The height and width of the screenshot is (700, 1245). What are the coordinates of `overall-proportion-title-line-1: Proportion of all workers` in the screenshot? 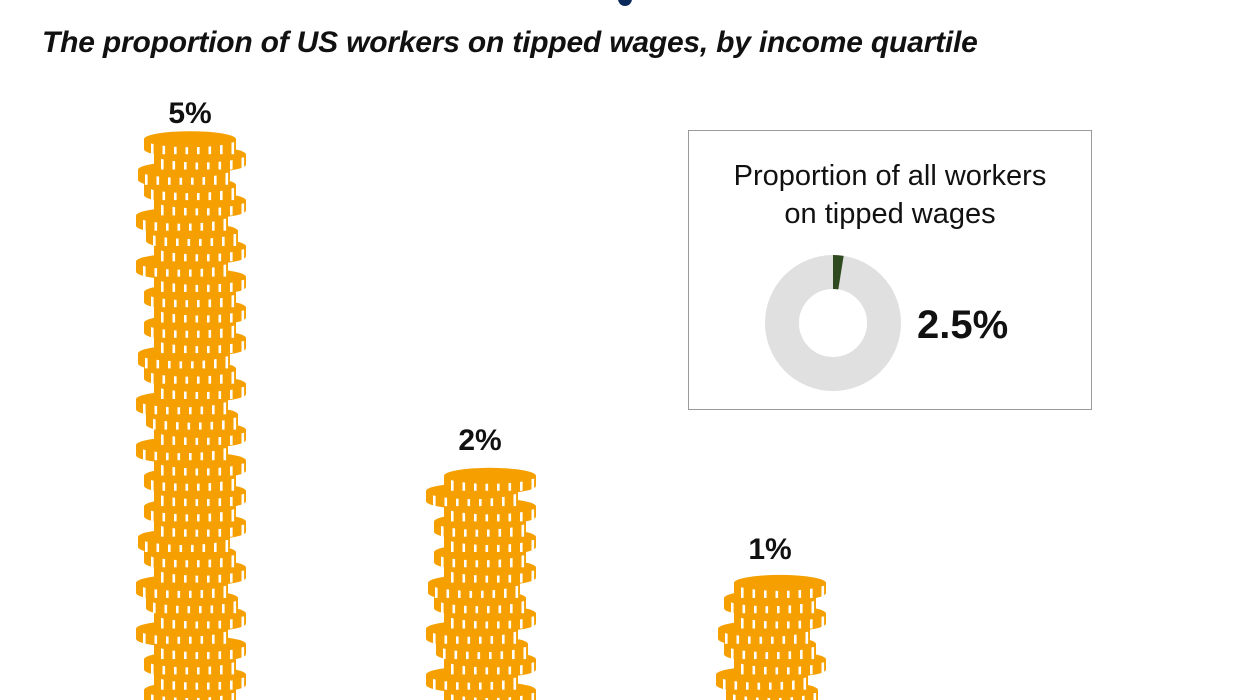 It's located at (890, 176).